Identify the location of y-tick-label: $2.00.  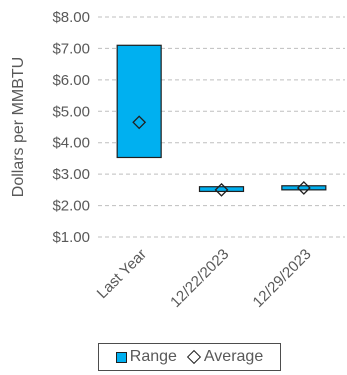
(71, 206).